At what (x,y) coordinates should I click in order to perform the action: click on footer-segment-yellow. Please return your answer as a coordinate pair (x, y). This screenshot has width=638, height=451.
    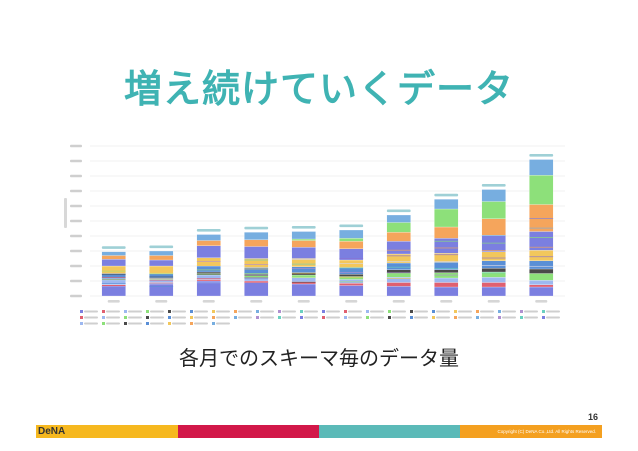
    Looking at the image, I should click on (107, 431).